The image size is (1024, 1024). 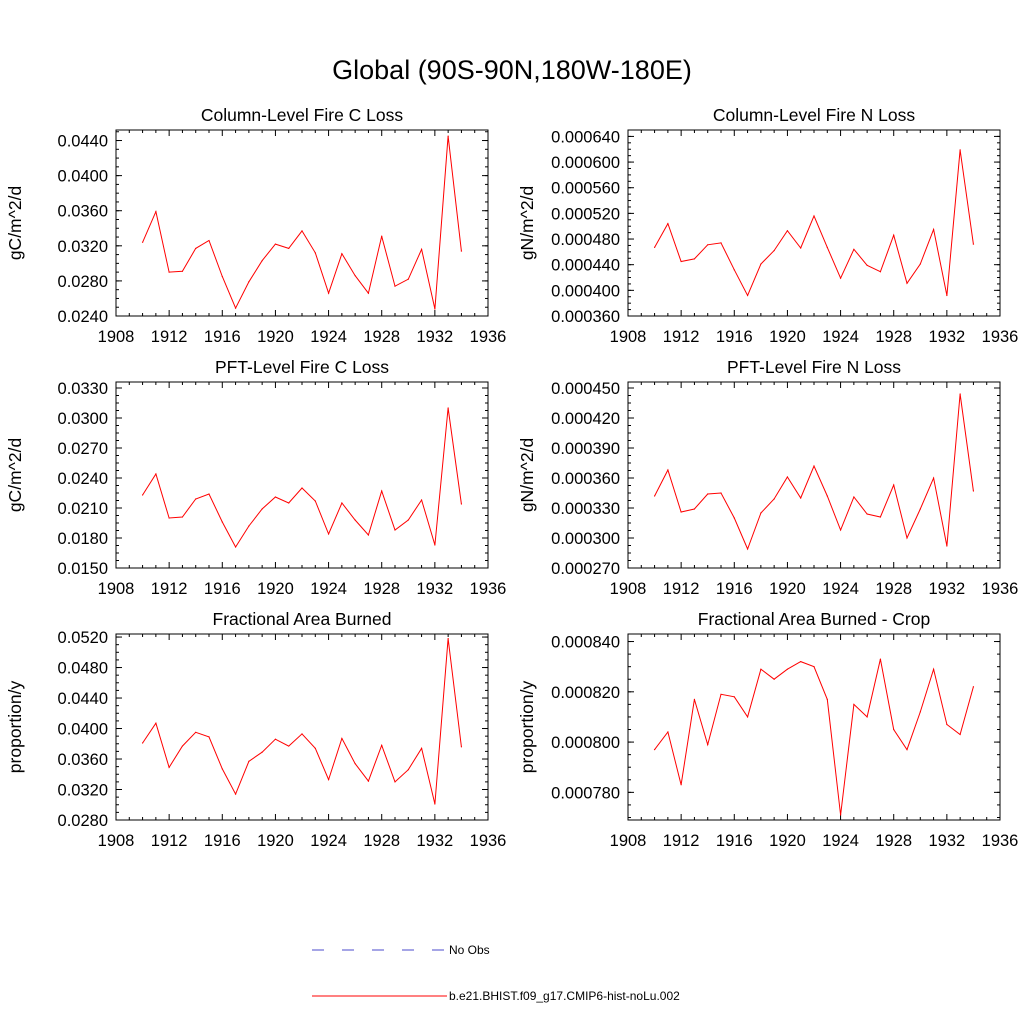 What do you see at coordinates (83, 821) in the screenshot?
I see `y-tick-label: 0.0280` at bounding box center [83, 821].